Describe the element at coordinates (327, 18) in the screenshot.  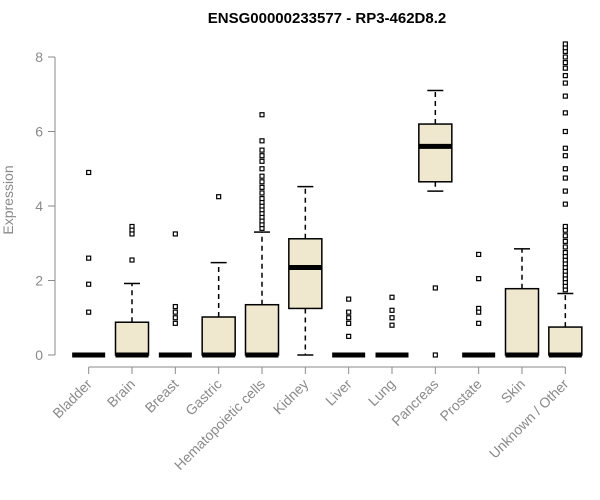
I see `chart-title: ENSG00000233577 - RP3-462D8.2` at that location.